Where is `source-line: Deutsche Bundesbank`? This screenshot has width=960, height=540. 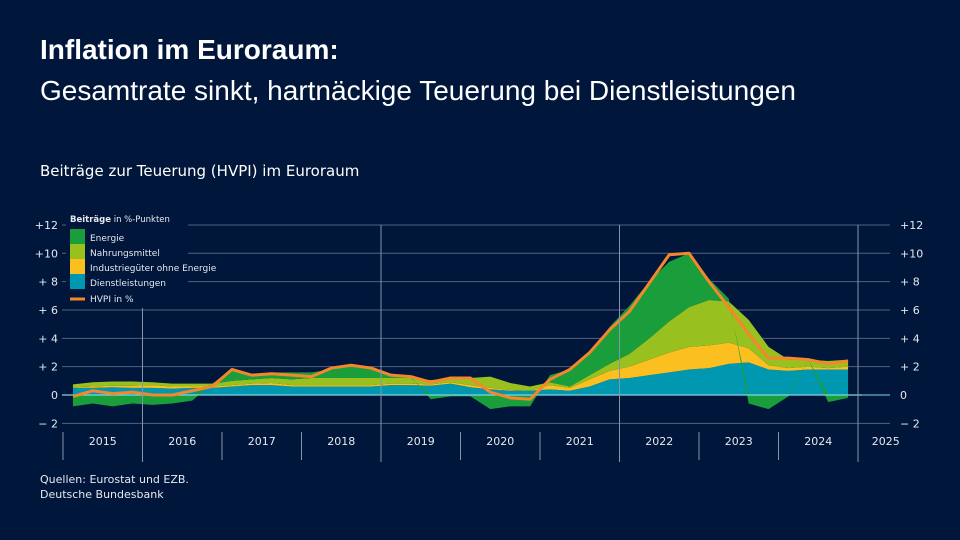 source-line: Deutsche Bundesbank is located at coordinates (102, 494).